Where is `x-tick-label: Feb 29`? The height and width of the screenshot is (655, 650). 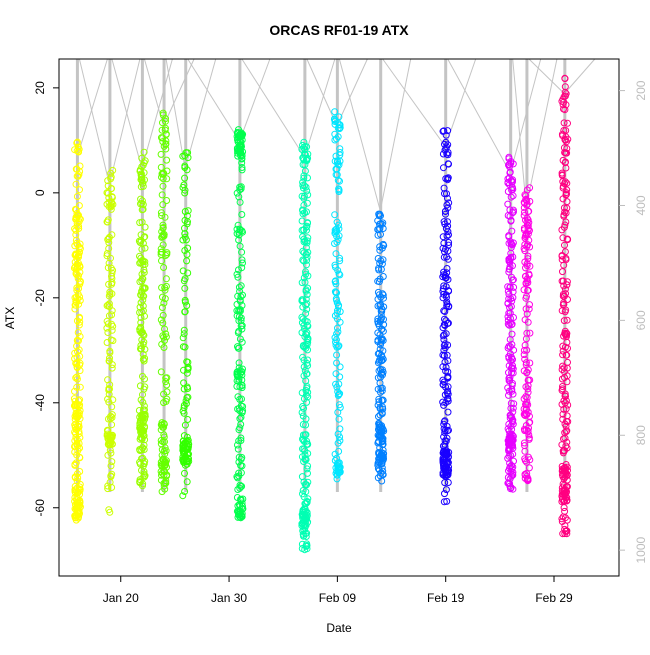 x-tick-label: Feb 29 is located at coordinates (554, 598).